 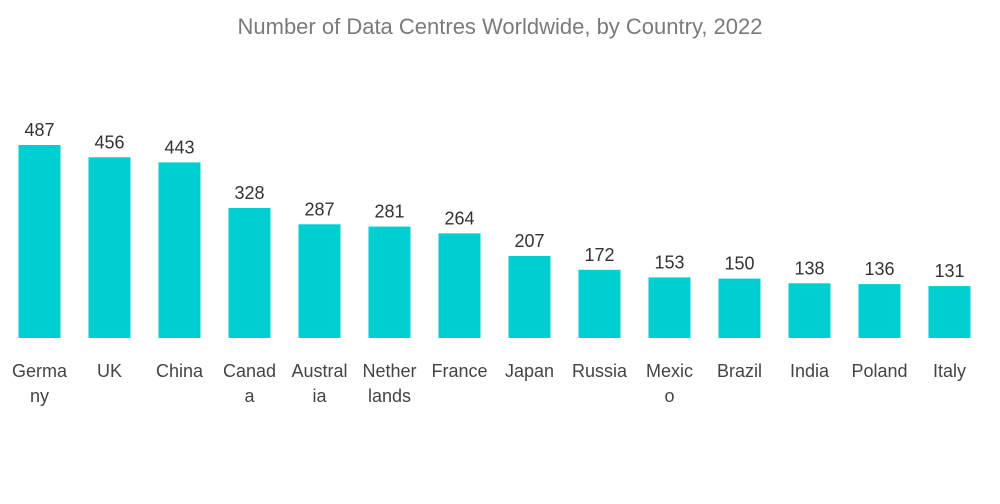 What do you see at coordinates (529, 371) in the screenshot?
I see `category-label-japan: Japan` at bounding box center [529, 371].